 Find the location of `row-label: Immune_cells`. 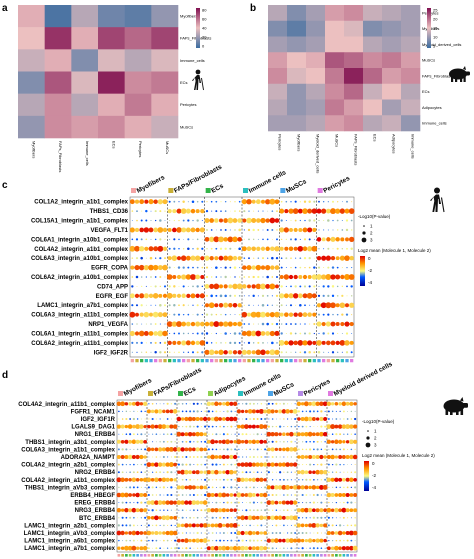

row-label: Immune_cells is located at coordinates (434, 123).